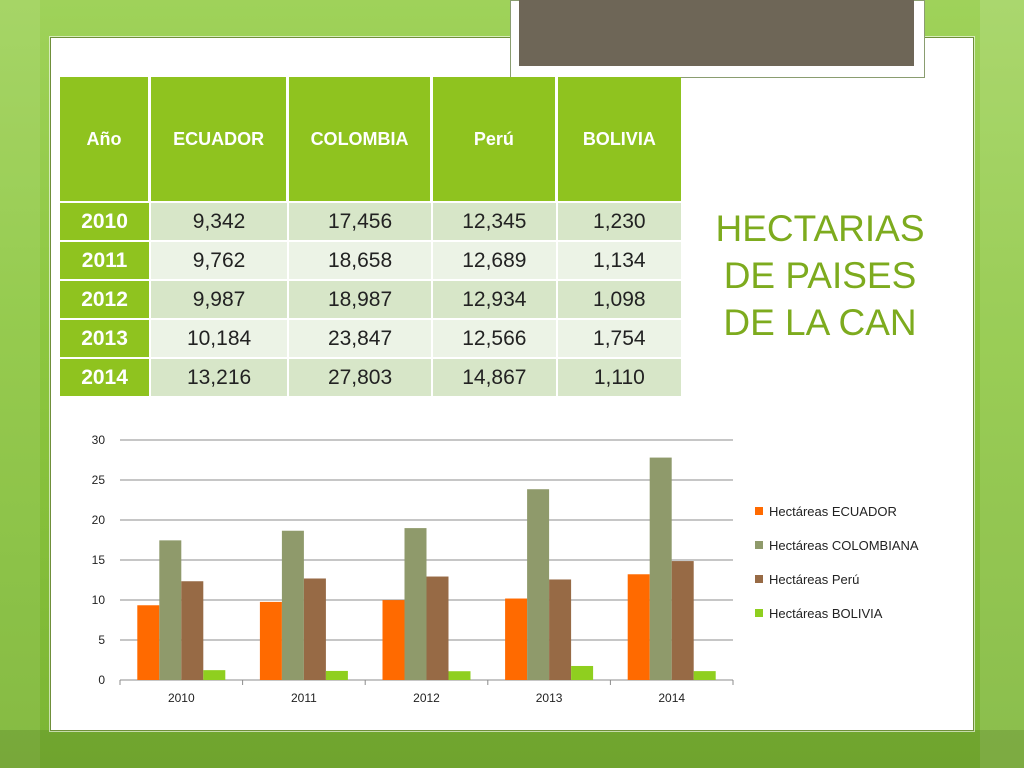 This screenshot has height=768, width=1024. I want to click on legend-item: Hectáreas Perú, so click(837, 579).